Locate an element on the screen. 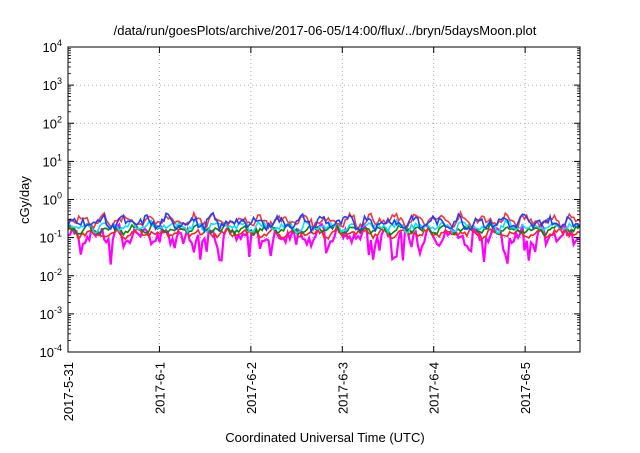  y-axis-label: cGy/day is located at coordinates (24, 200).